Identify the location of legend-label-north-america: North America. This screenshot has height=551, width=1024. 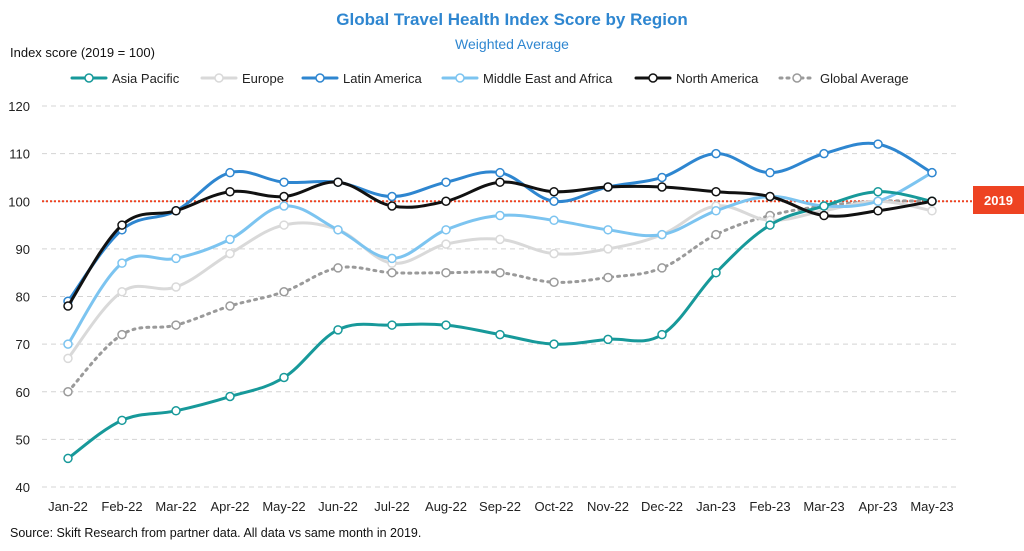
(717, 78).